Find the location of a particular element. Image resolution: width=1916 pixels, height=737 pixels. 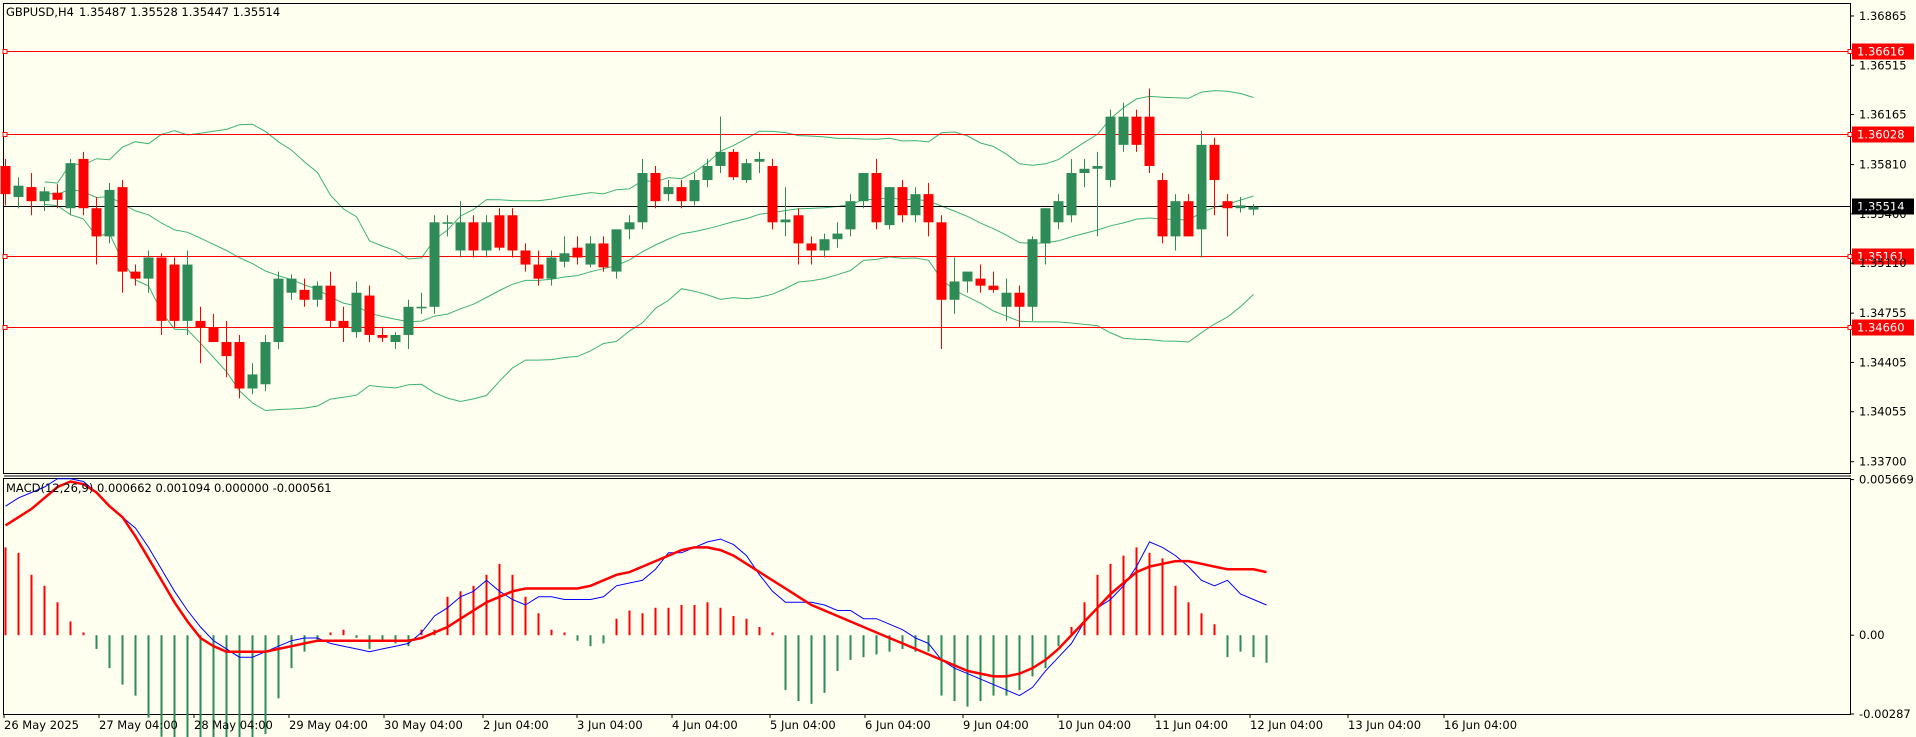

price-tick-label: 1.35810 is located at coordinates (1883, 165).